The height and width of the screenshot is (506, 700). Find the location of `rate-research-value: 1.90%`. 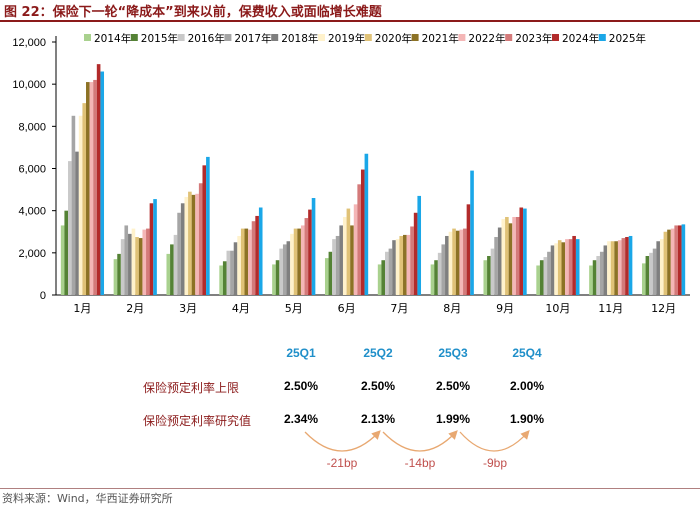

rate-research-value: 1.90% is located at coordinates (527, 419).